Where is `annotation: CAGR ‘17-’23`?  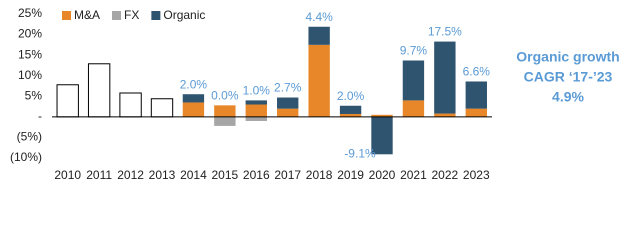
annotation: CAGR ‘17-’23 is located at coordinates (568, 77).